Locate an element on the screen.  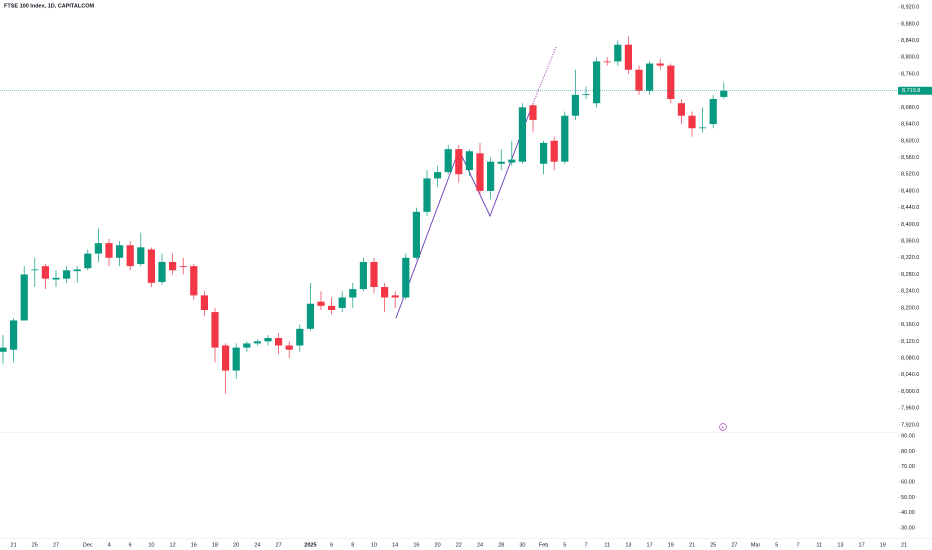
x-tick-label: Mar is located at coordinates (756, 545).